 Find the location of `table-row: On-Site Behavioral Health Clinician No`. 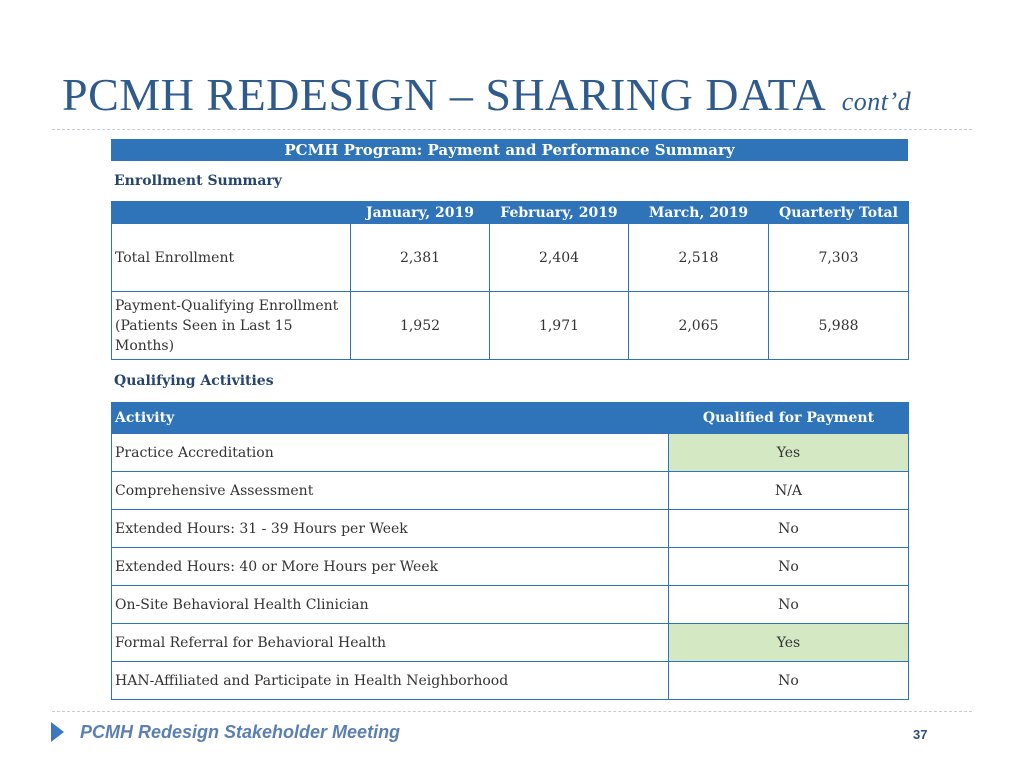

table-row: On-Site Behavioral Health Clinician No is located at coordinates (510, 604).